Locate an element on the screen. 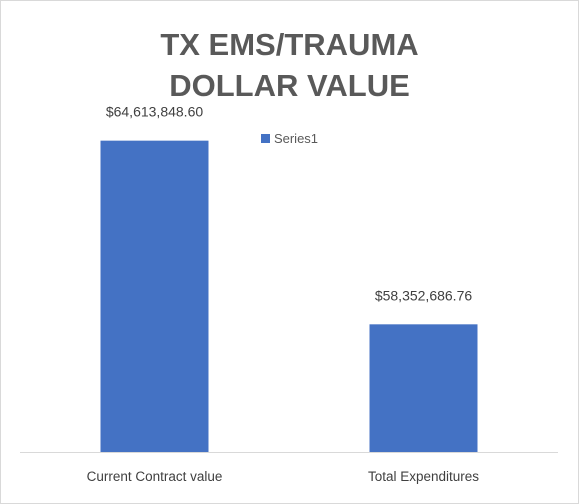 This screenshot has height=504, width=579. legend: Series1 is located at coordinates (289, 138).